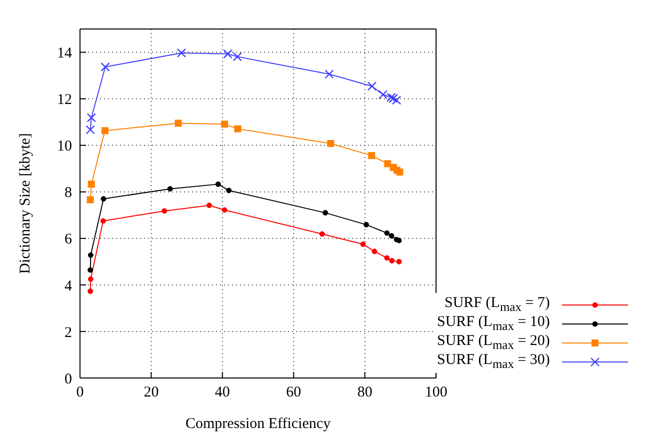 The width and height of the screenshot is (666, 447). Describe the element at coordinates (68, 240) in the screenshot. I see `y-tick-label: 6` at that location.